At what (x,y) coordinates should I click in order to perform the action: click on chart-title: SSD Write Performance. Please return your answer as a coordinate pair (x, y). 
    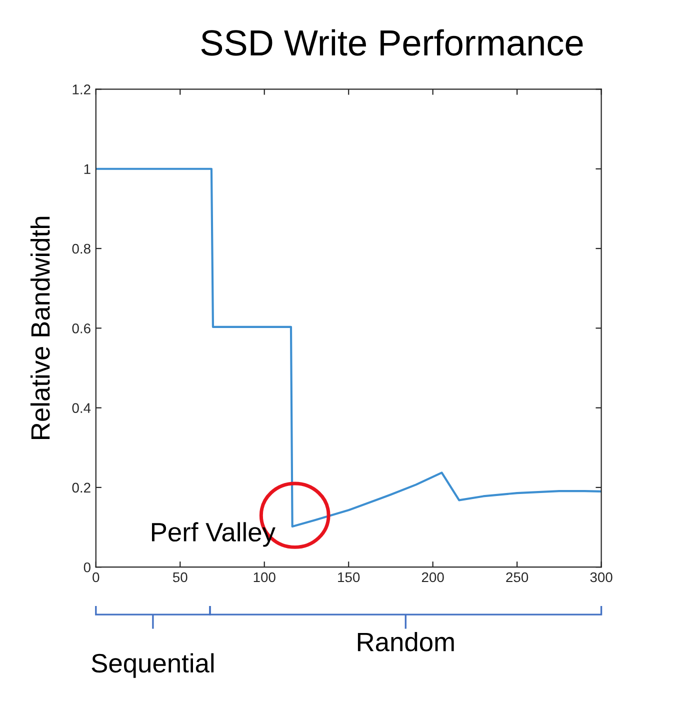
    Looking at the image, I should click on (392, 42).